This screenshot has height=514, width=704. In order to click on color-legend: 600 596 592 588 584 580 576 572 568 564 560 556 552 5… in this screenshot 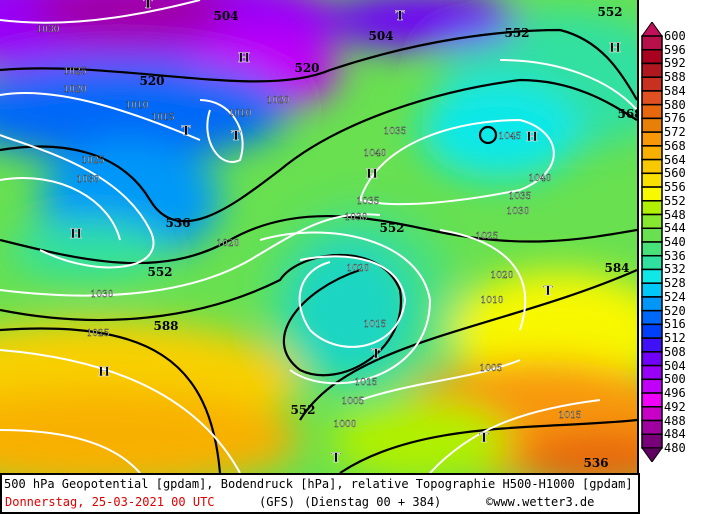, I will do `click(672, 242)`.